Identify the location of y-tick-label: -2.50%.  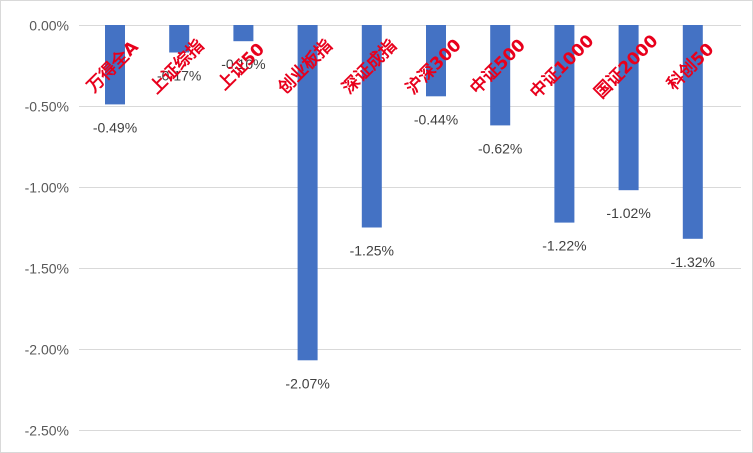
(47, 431).